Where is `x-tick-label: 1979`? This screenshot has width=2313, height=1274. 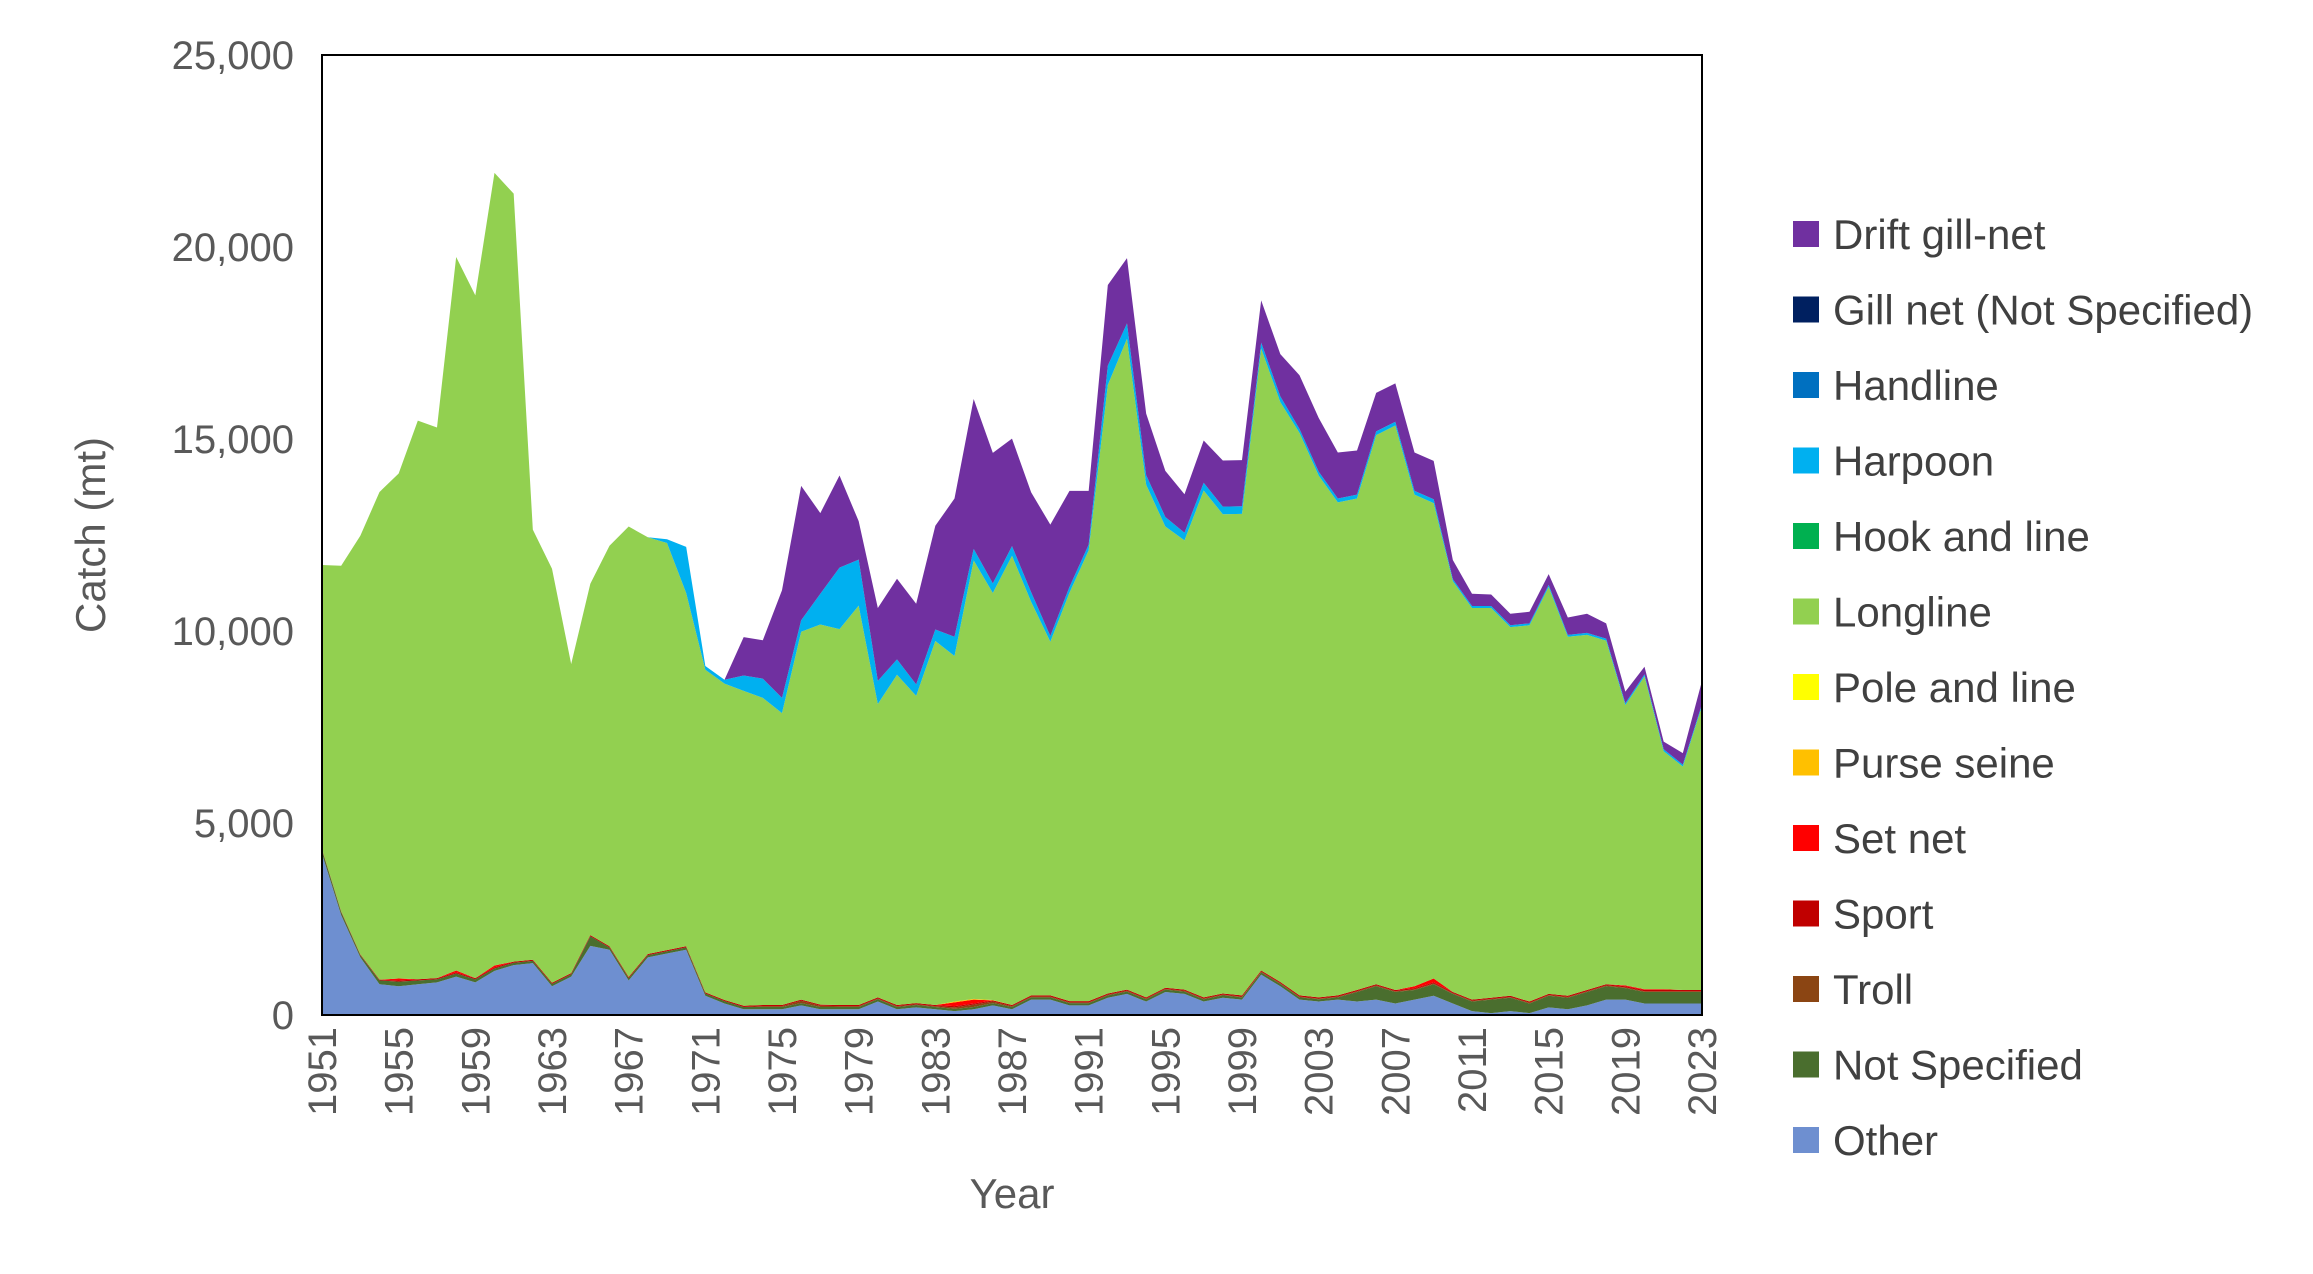 x-tick-label: 1979 is located at coordinates (860, 1071).